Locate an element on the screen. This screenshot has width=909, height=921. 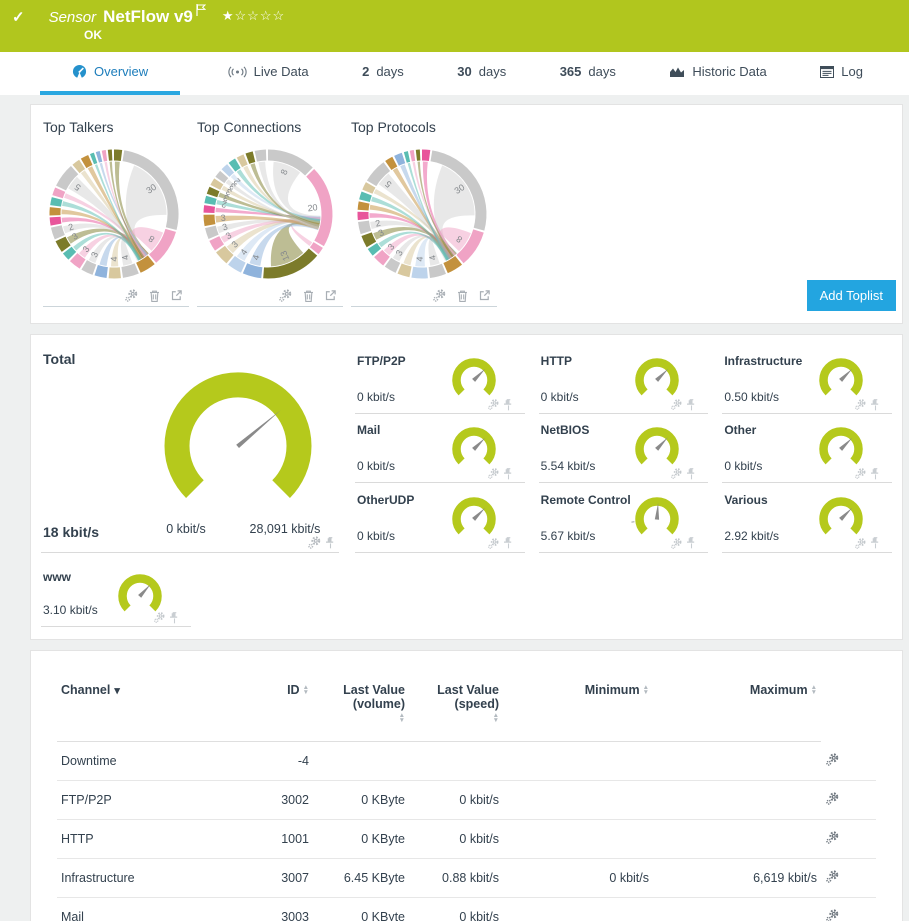
www-gauge-row: www 3.10 kbit/s is located at coordinates (466, 594).